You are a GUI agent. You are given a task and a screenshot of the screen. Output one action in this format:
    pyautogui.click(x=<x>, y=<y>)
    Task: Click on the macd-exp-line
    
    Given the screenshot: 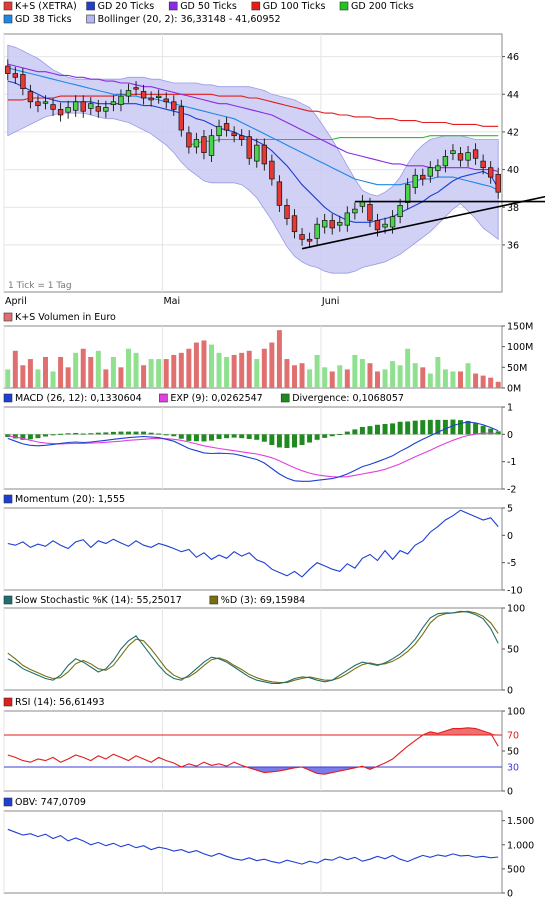 What is the action you would take?
    pyautogui.click(x=253, y=455)
    